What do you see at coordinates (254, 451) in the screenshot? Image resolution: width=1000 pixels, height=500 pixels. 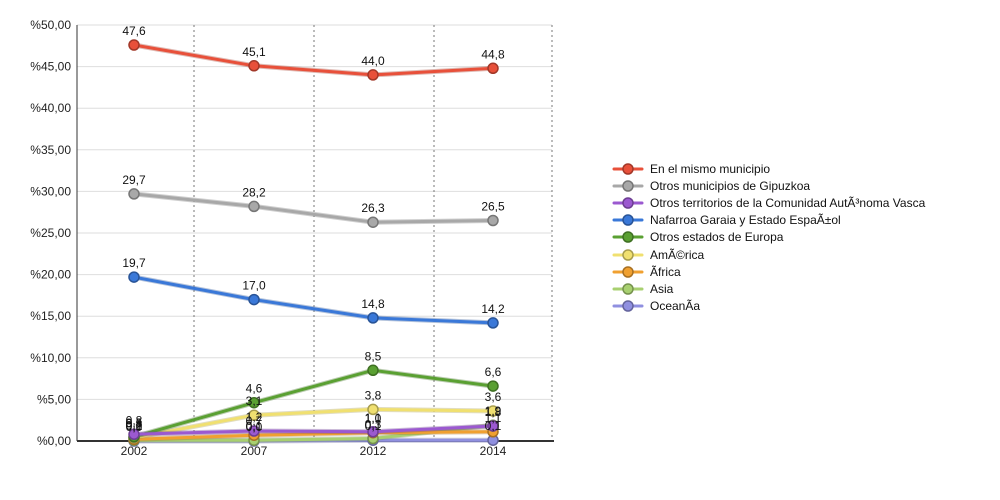 I see `x-tick-label: 2007` at bounding box center [254, 451].